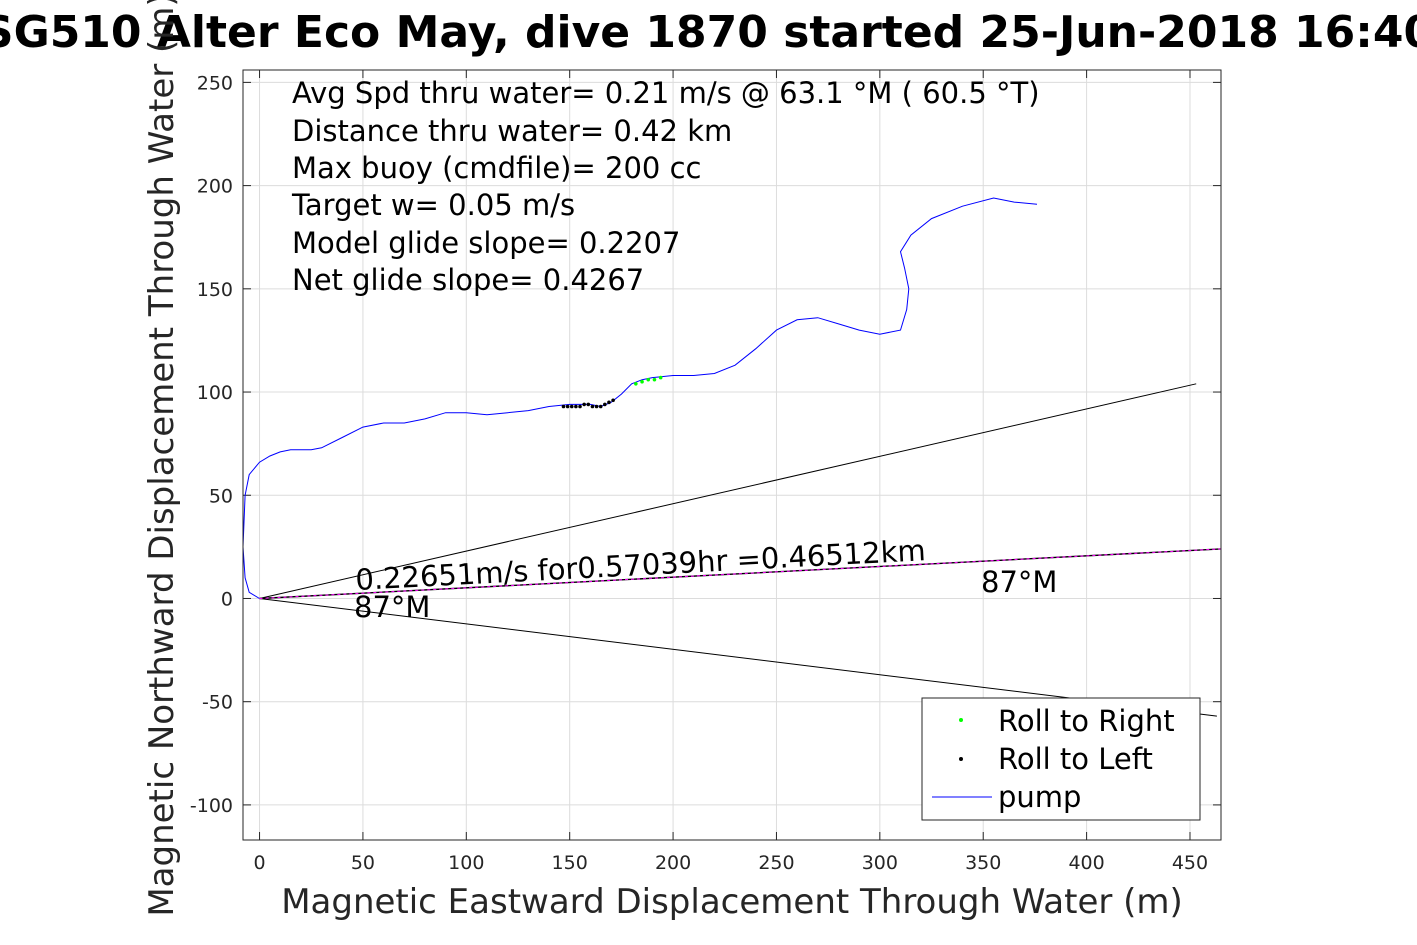  What do you see at coordinates (1086, 721) in the screenshot?
I see `legend-roll-right-label: Roll to Right` at bounding box center [1086, 721].